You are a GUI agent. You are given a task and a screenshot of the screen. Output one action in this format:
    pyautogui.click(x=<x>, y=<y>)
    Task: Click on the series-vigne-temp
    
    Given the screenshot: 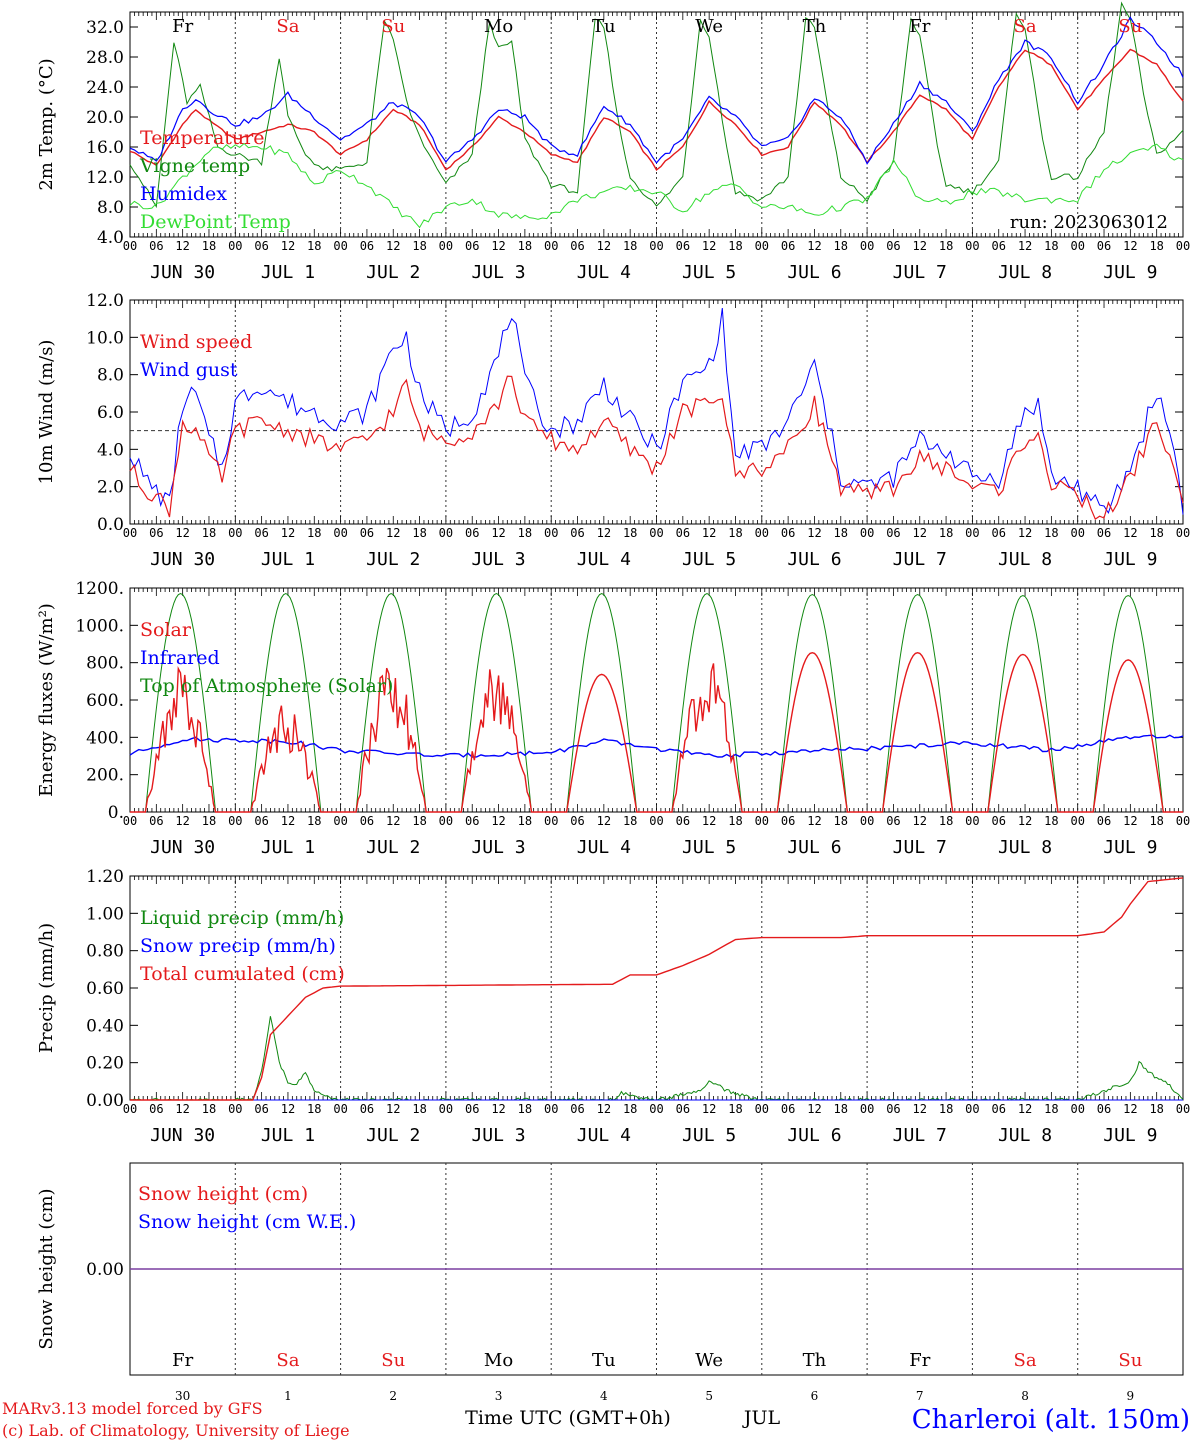 What is the action you would take?
    pyautogui.click(x=656, y=105)
    